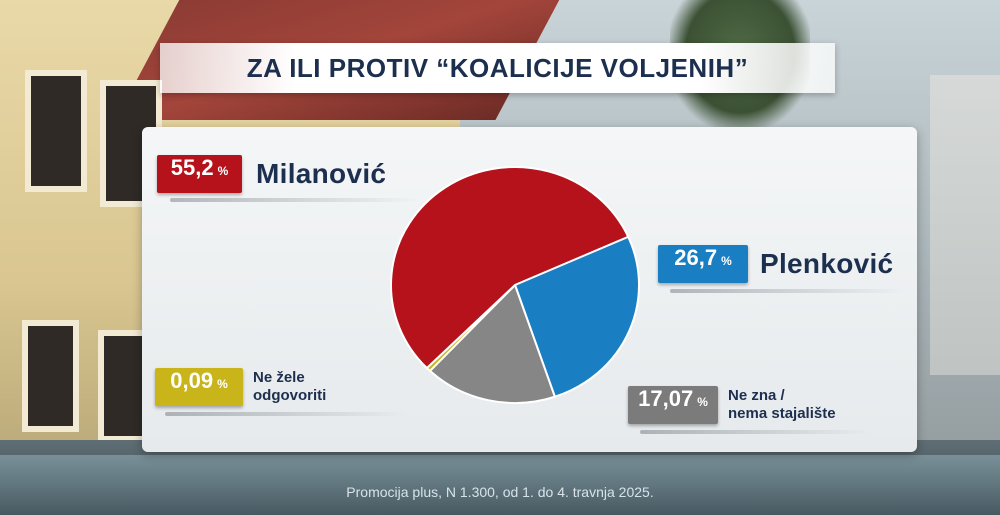 The image size is (1000, 515). I want to click on value-badge-plenkovic: 26,7 %, so click(703, 264).